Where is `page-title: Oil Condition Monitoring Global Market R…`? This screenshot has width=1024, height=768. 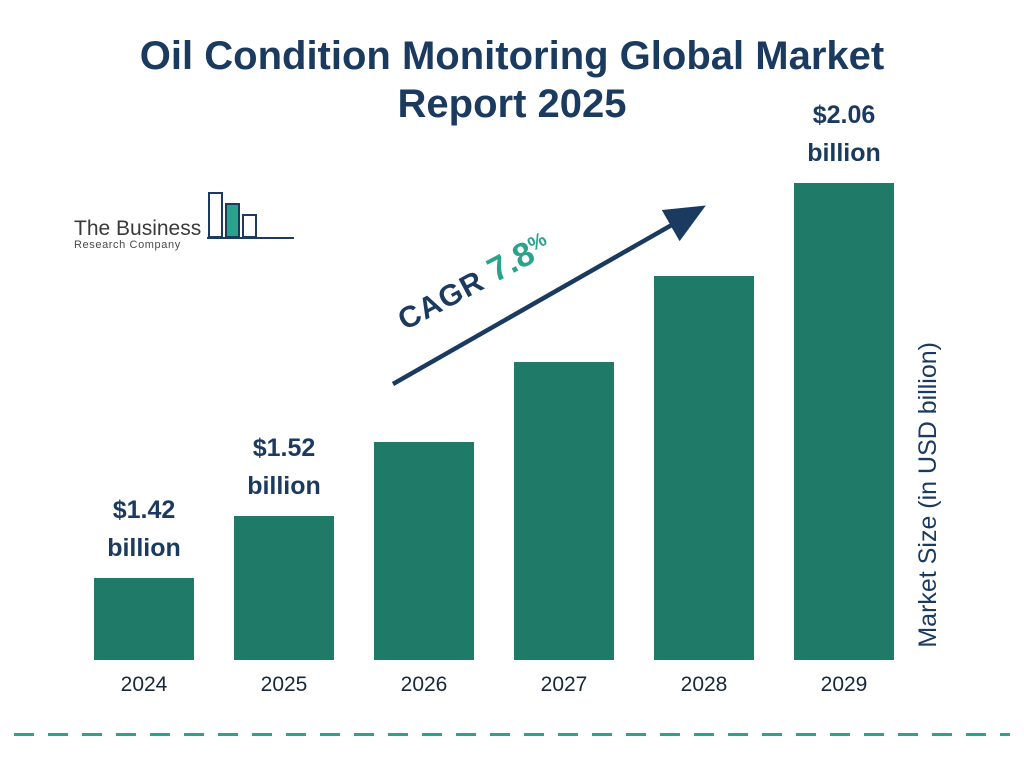
page-title: Oil Condition Monitoring Global Market R… is located at coordinates (512, 80).